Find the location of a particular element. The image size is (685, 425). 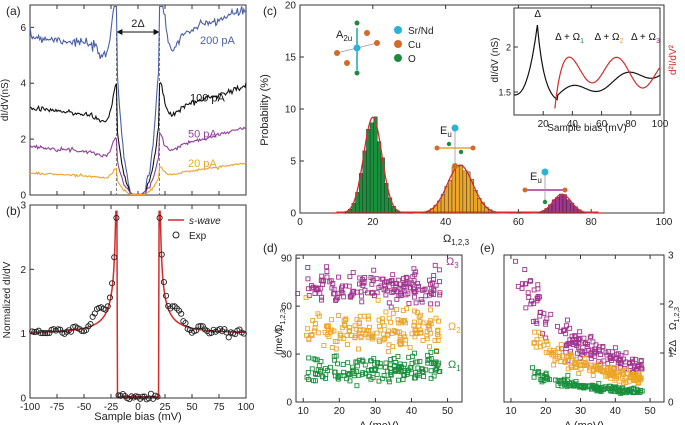

panel-d-ylabel: Ω1,2,3 is located at coordinates (280, 320).